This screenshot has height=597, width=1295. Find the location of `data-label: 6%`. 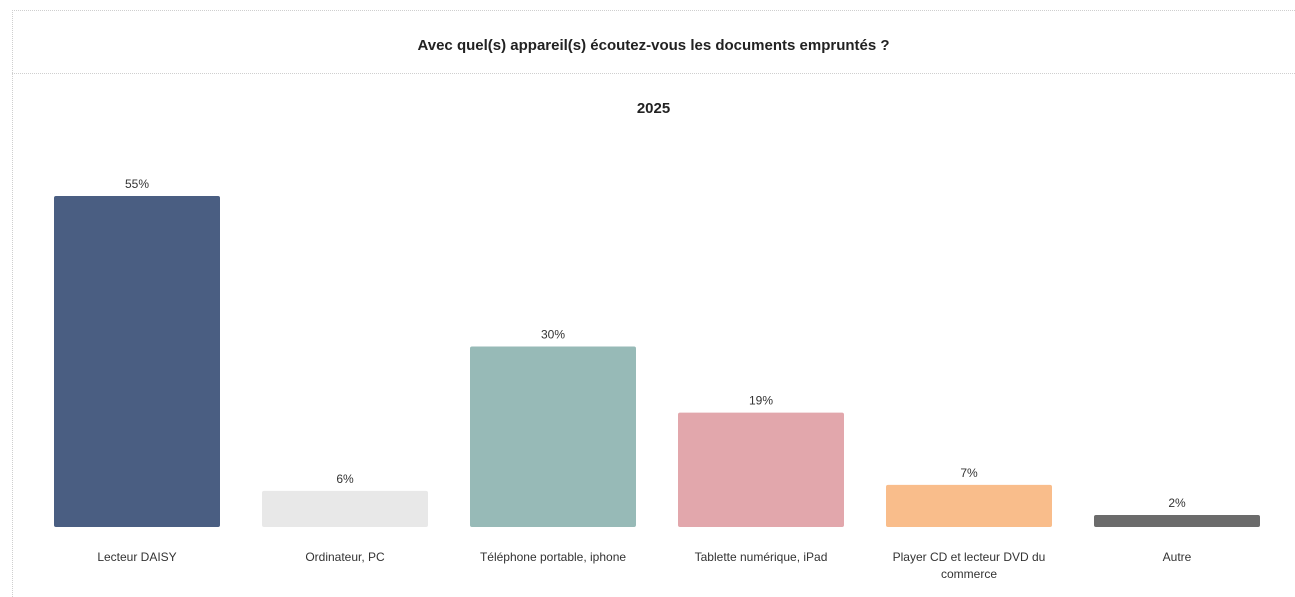

data-label: 6% is located at coordinates (345, 479).